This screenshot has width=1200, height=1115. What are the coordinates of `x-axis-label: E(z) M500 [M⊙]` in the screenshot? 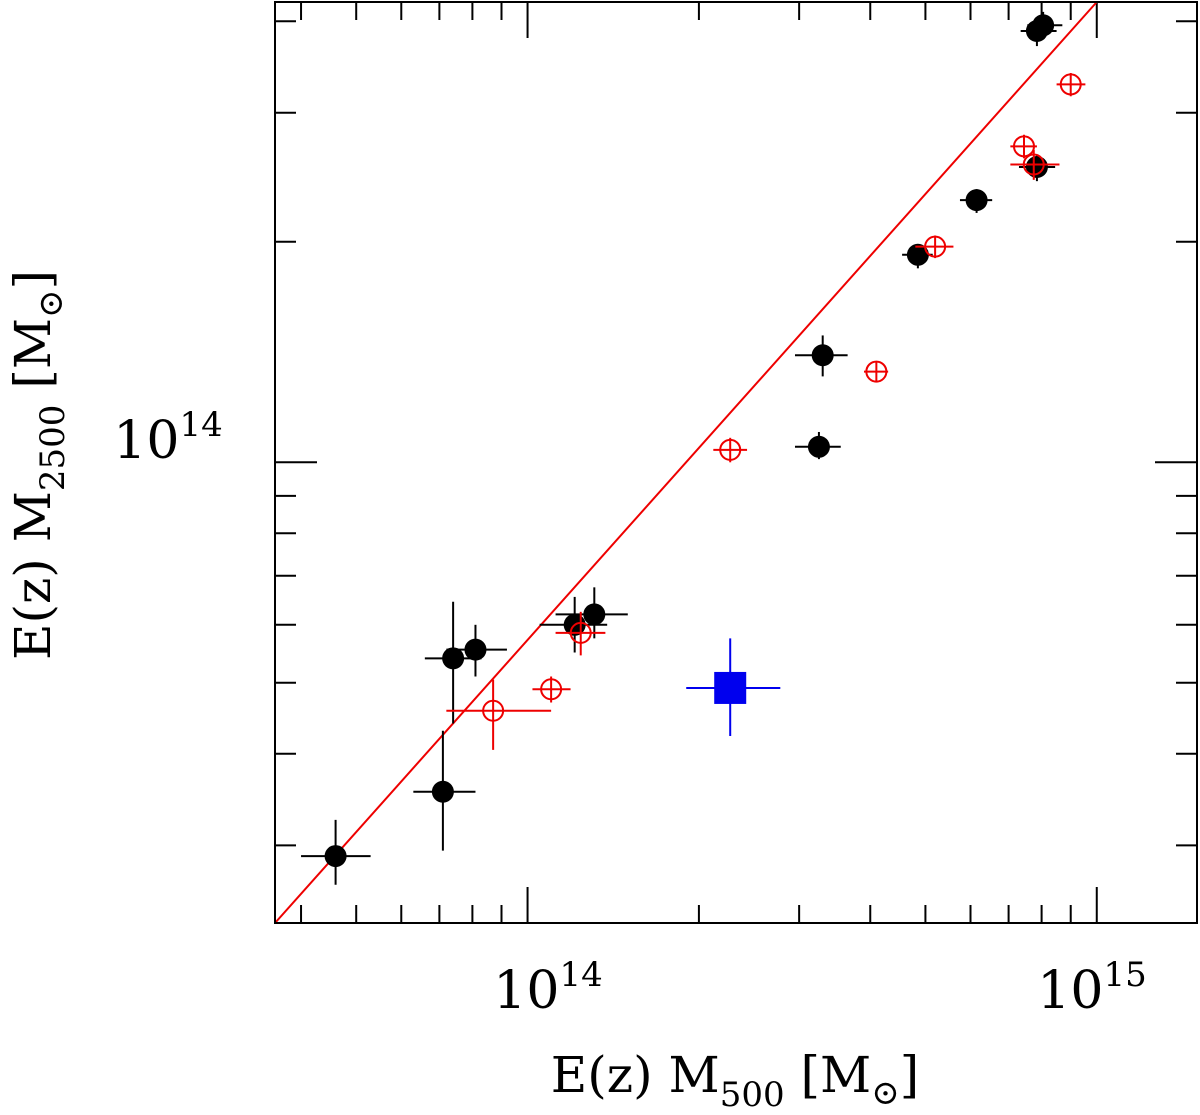 It's located at (735, 1080).